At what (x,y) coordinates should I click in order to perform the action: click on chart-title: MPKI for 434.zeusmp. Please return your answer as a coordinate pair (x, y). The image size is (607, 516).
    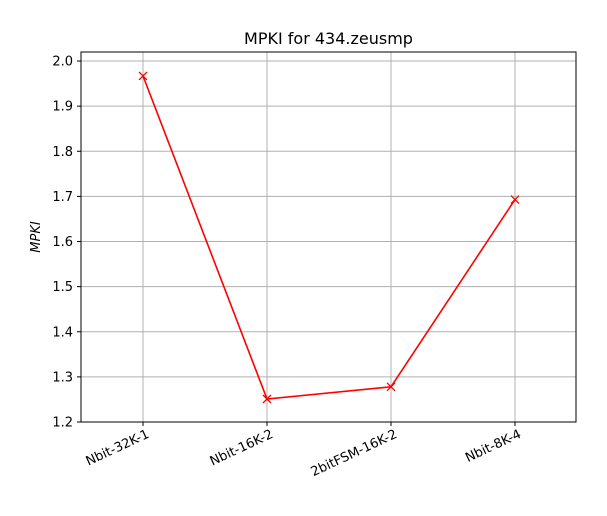
    Looking at the image, I should click on (328, 38).